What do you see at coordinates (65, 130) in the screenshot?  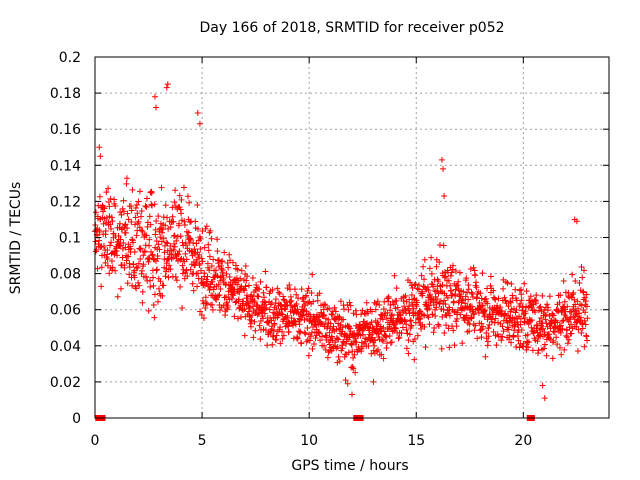 I see `y-tick-label: 0.16` at bounding box center [65, 130].